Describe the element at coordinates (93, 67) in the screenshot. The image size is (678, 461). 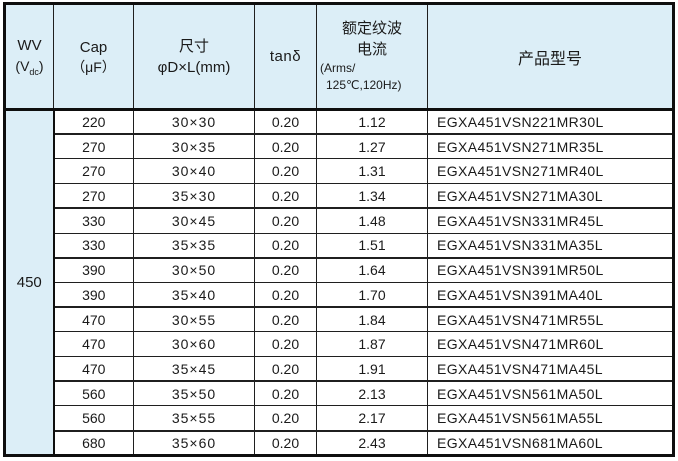
I see `cap-header-unit: （μF）` at that location.